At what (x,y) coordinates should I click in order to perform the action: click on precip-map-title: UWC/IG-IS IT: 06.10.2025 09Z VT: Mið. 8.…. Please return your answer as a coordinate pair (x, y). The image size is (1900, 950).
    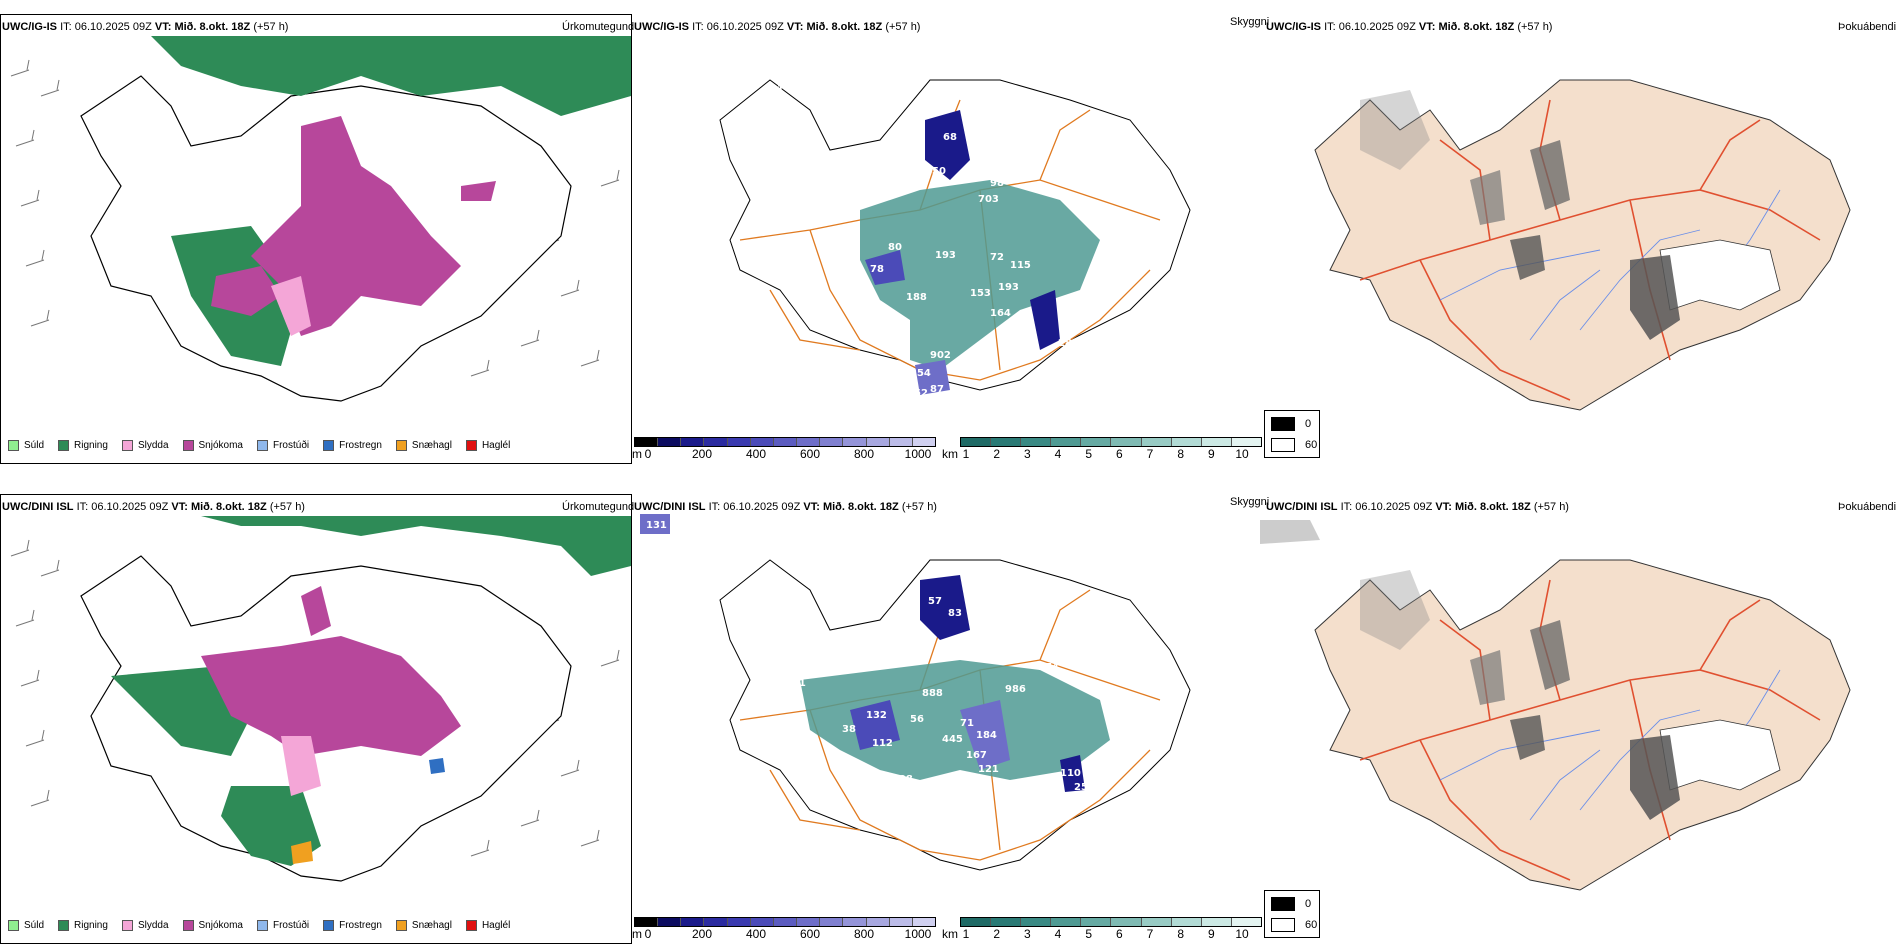
    Looking at the image, I should click on (145, 27).